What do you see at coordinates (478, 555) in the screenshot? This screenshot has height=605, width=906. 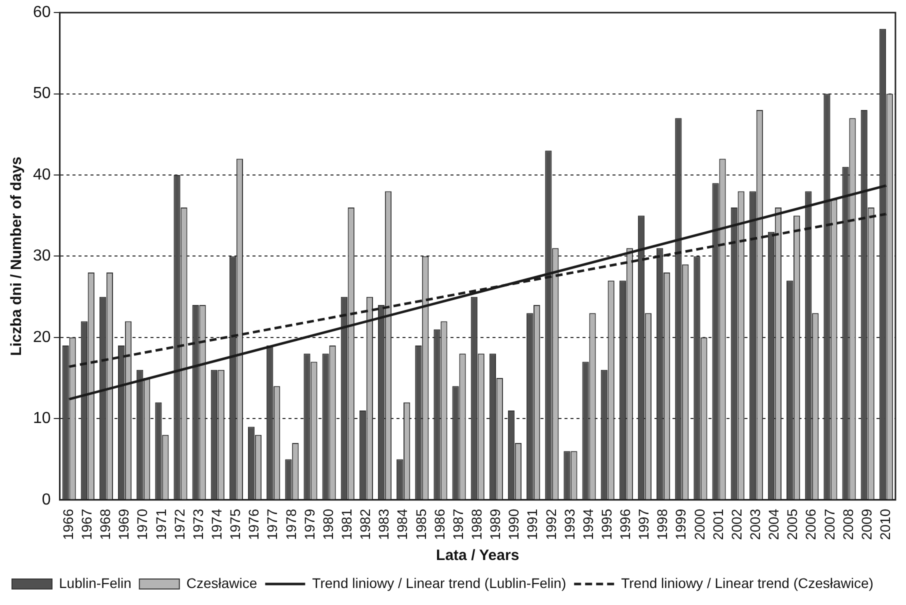 I see `x-axis-title: Lata / Years` at bounding box center [478, 555].